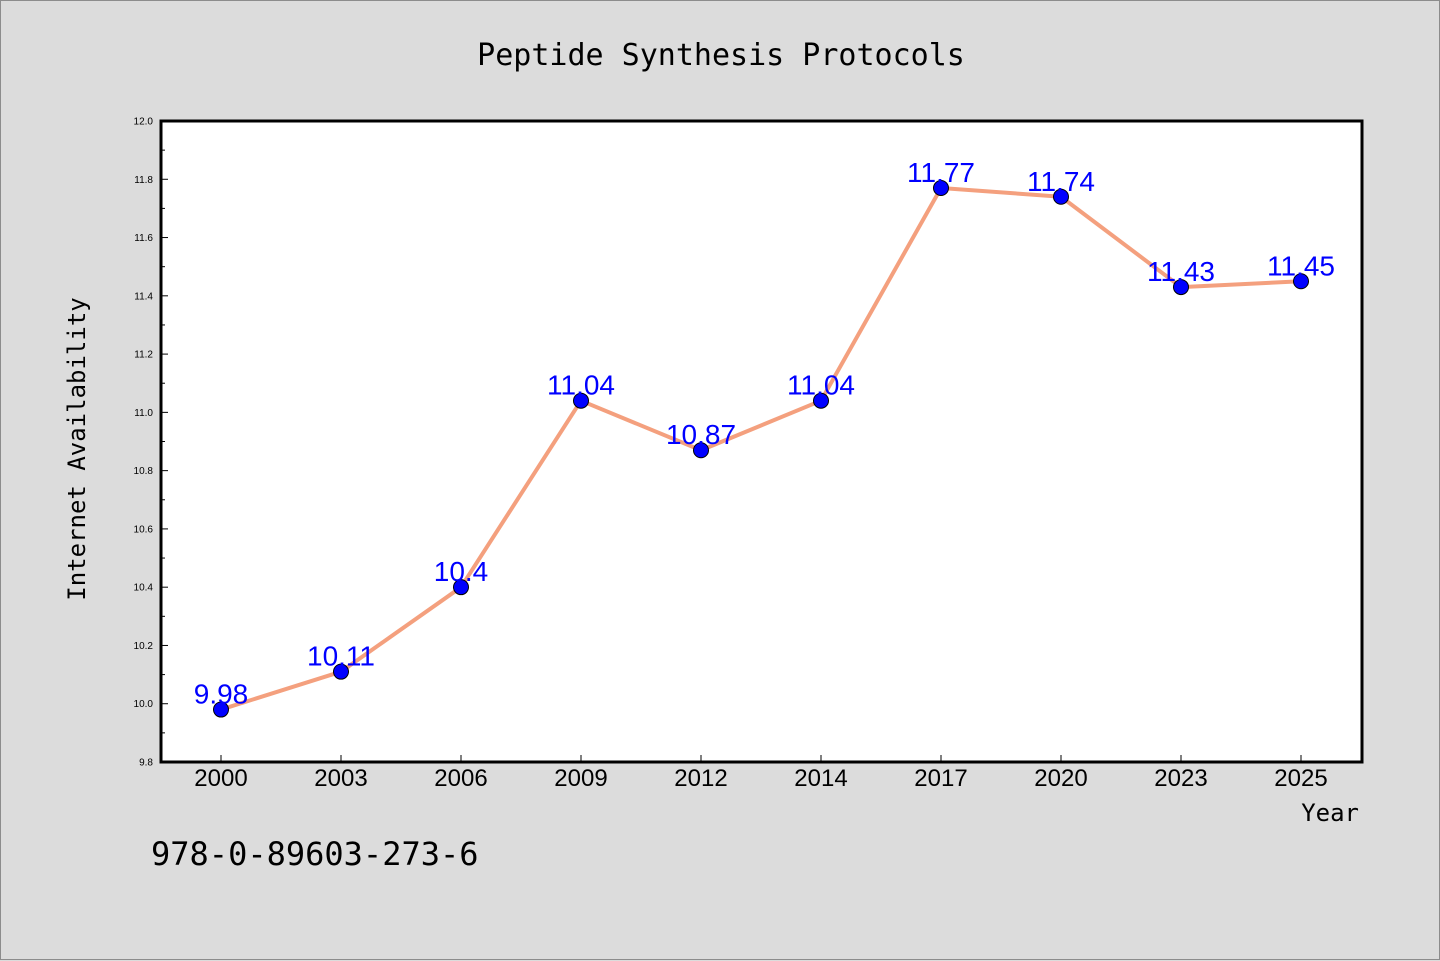 The image size is (1440, 961). I want to click on y-tick-label: 11.8, so click(143, 180).